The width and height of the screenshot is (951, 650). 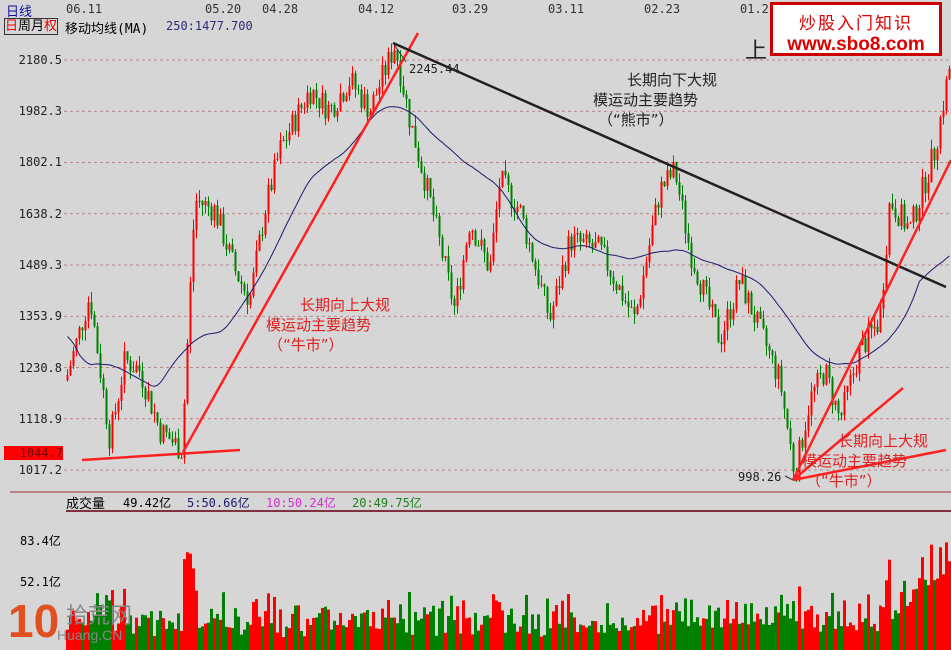 I want to click on watermark: 炒股入门知识 www.sbo8.com, so click(x=856, y=29).